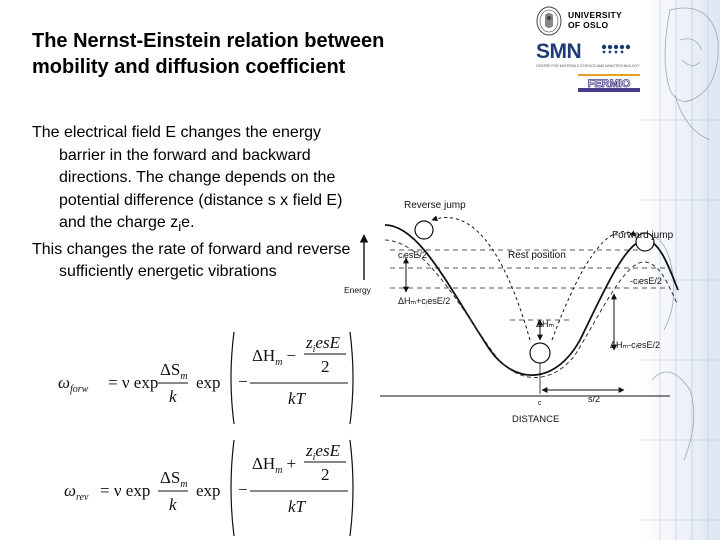 The height and width of the screenshot is (540, 720). What do you see at coordinates (545, 324) in the screenshot?
I see `center-barrier-label: ΔHₘ` at bounding box center [545, 324].